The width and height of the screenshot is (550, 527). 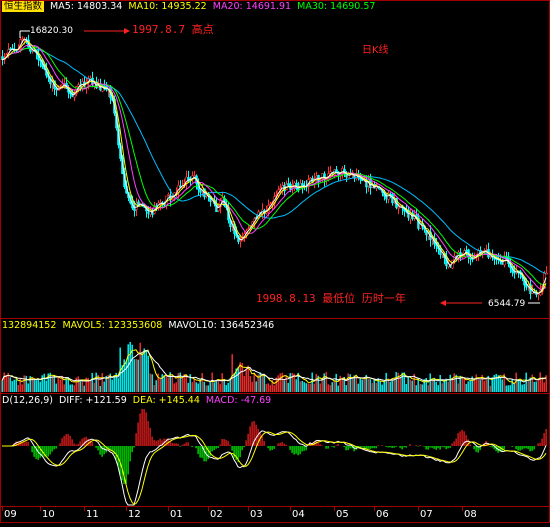 I want to click on mavol10-line, so click(x=274, y=366).